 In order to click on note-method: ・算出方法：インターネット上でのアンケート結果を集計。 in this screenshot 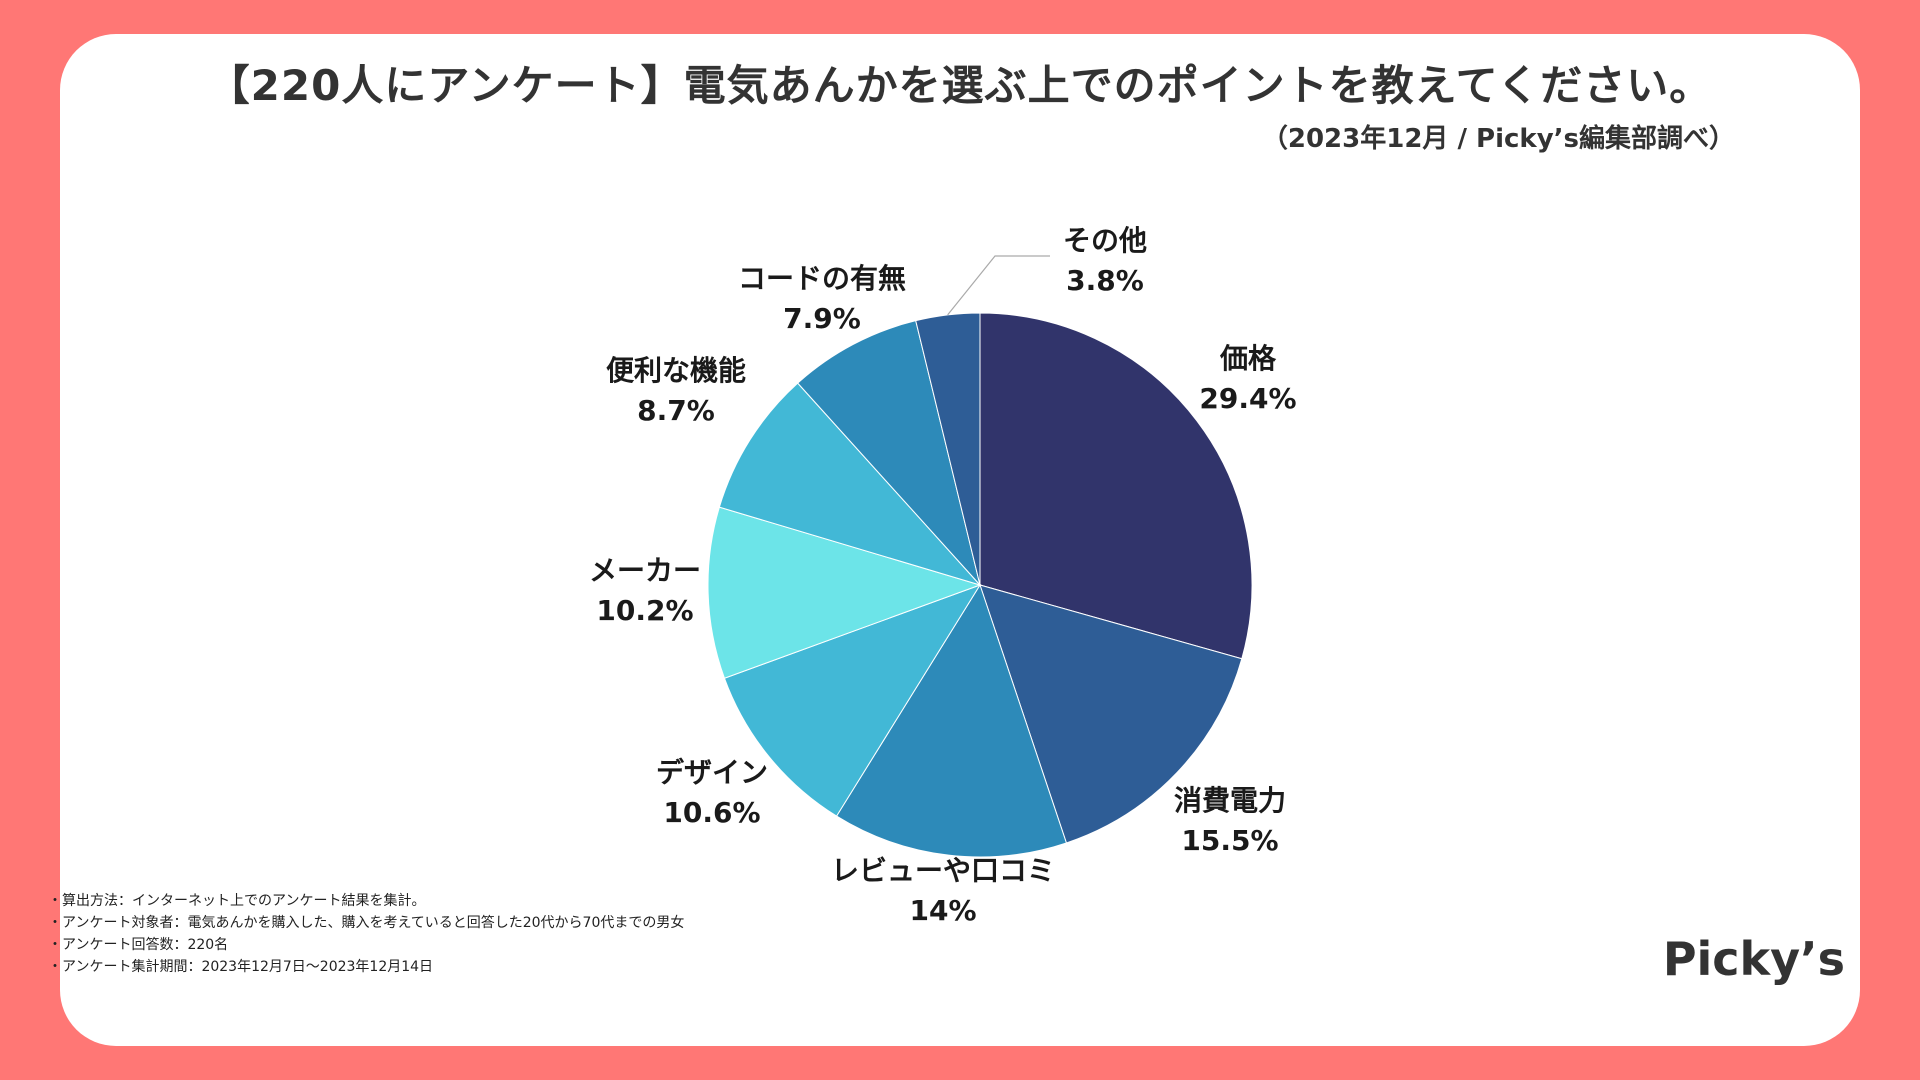, I will do `click(237, 901)`.